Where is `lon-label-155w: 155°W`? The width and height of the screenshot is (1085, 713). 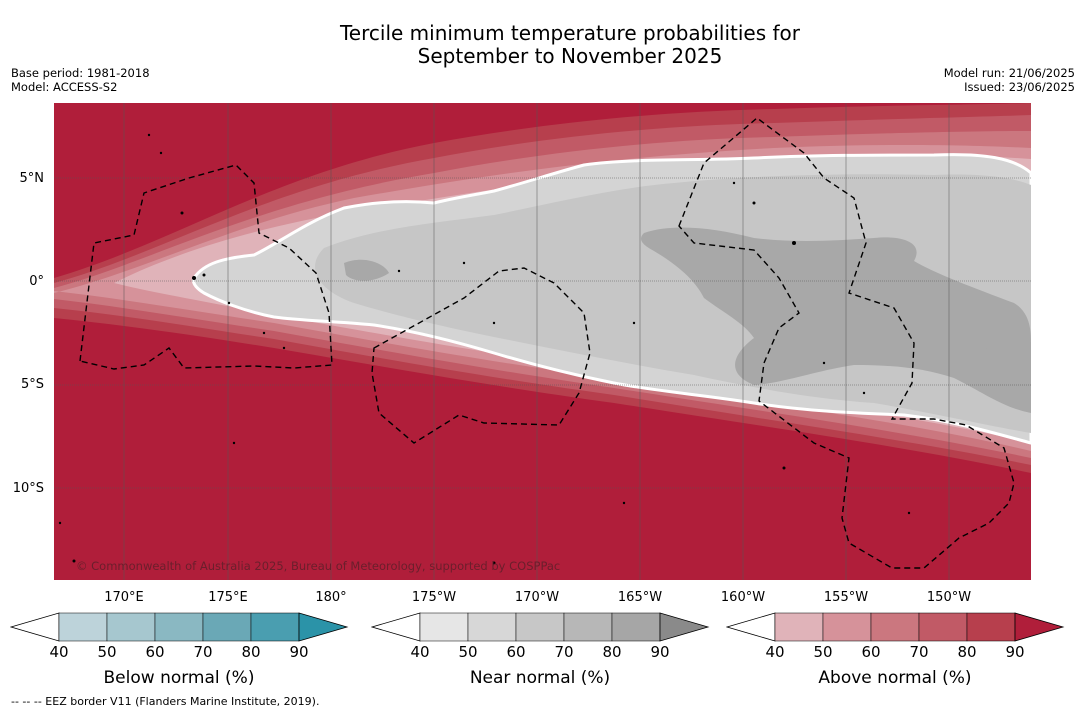 lon-label-155w: 155°W is located at coordinates (846, 597).